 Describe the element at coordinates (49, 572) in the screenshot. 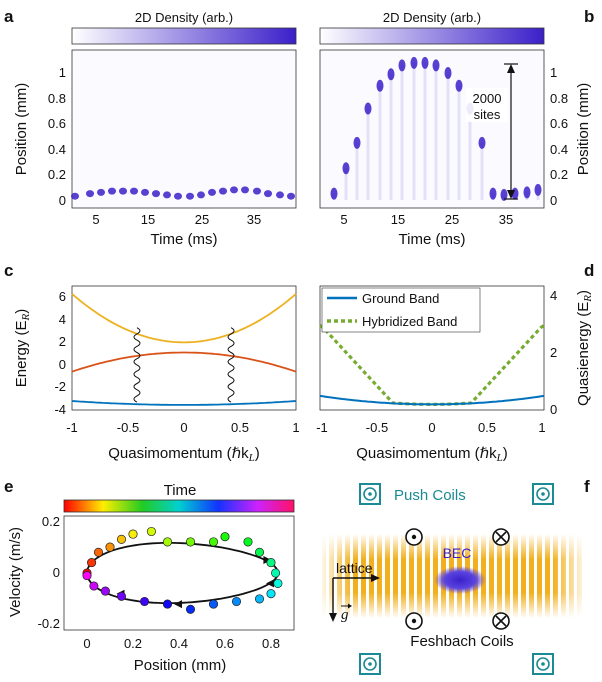

I see `yticks-e: -0.2 0 0.2` at that location.